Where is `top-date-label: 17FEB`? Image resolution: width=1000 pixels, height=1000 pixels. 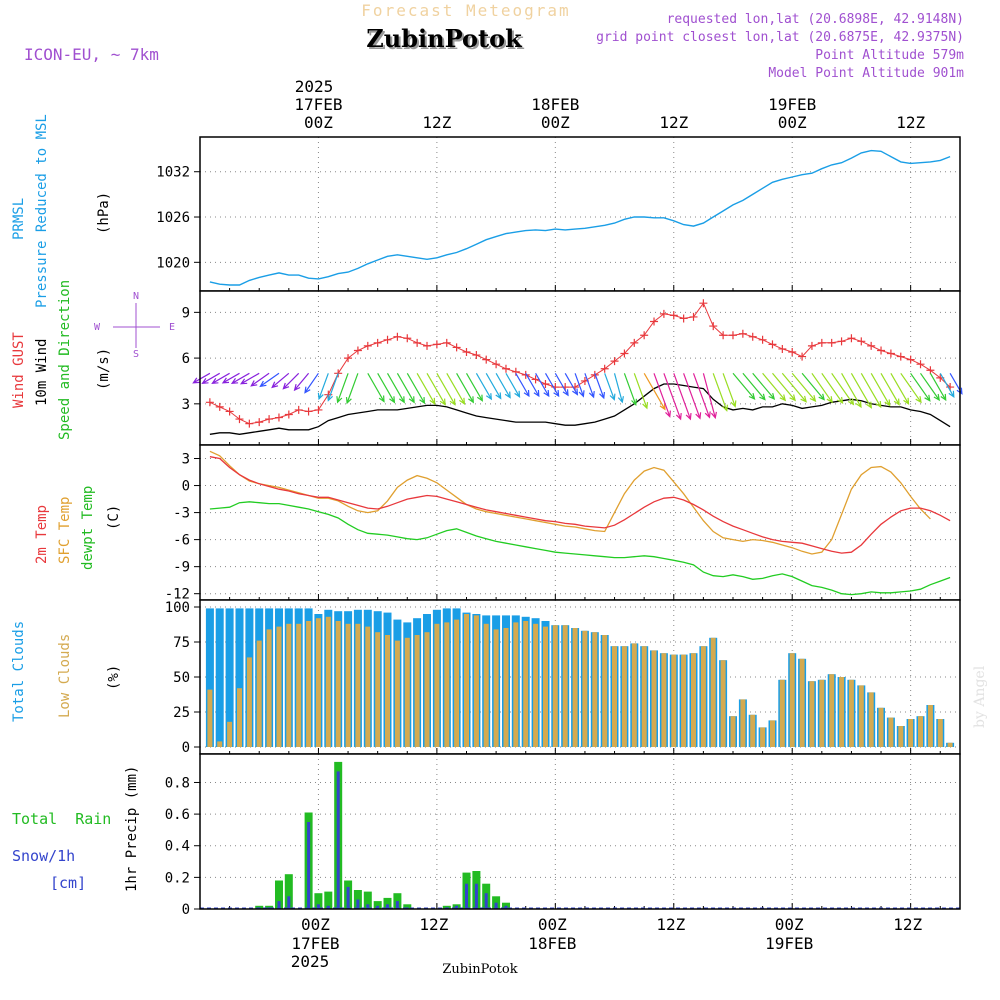 top-date-label: 17FEB is located at coordinates (318, 104).